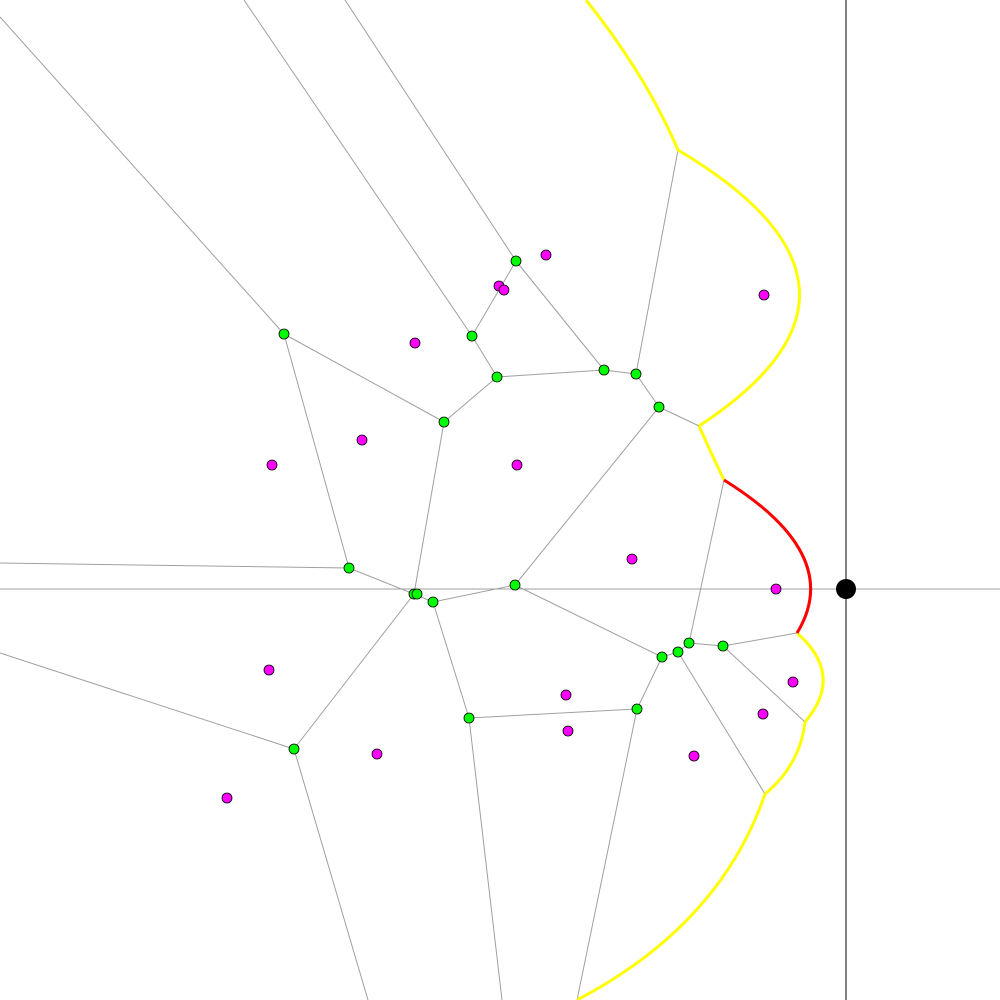 The image size is (1000, 1000). I want to click on active-arc, so click(768, 556).